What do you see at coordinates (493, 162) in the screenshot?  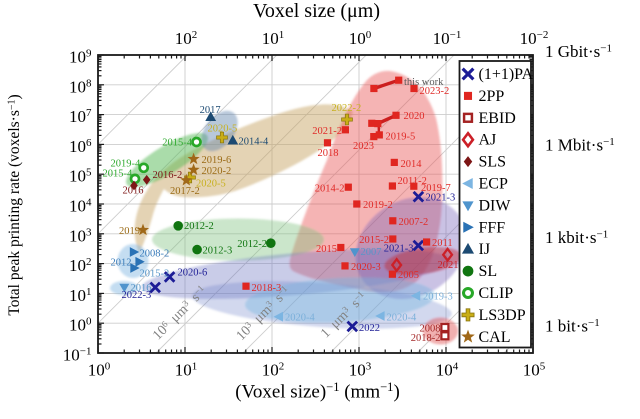 I see `svg-text: SLS` at bounding box center [493, 162].